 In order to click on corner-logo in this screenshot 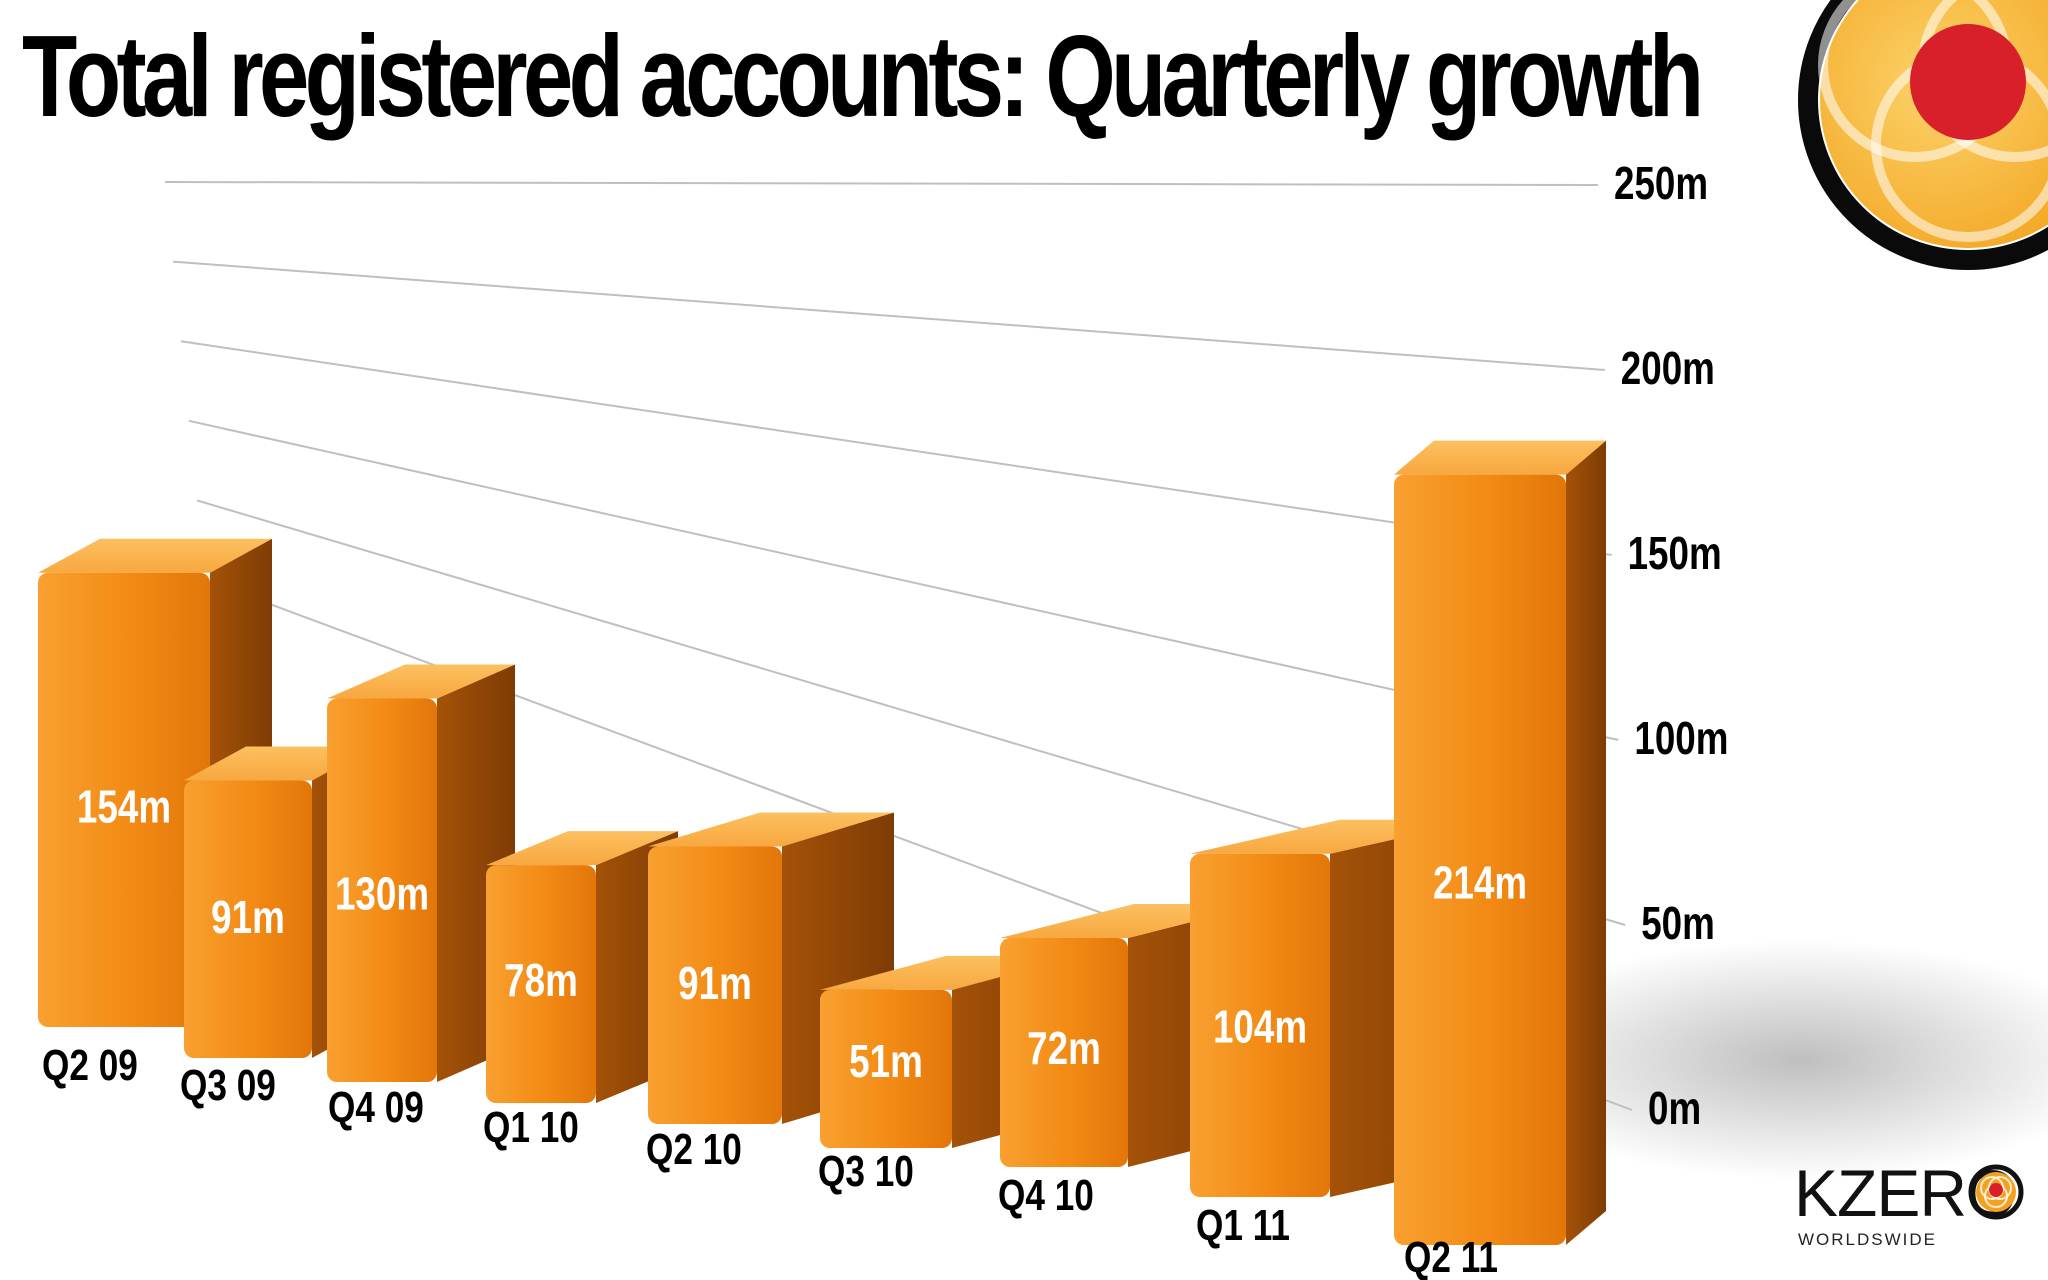, I will do `click(1923, 135)`.